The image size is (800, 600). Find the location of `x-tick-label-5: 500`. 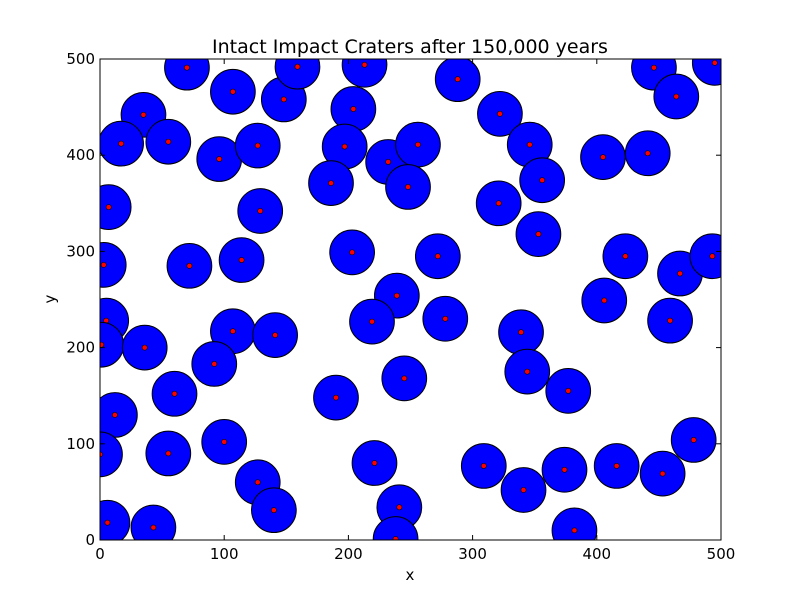

x-tick-label-5: 500 is located at coordinates (721, 554).